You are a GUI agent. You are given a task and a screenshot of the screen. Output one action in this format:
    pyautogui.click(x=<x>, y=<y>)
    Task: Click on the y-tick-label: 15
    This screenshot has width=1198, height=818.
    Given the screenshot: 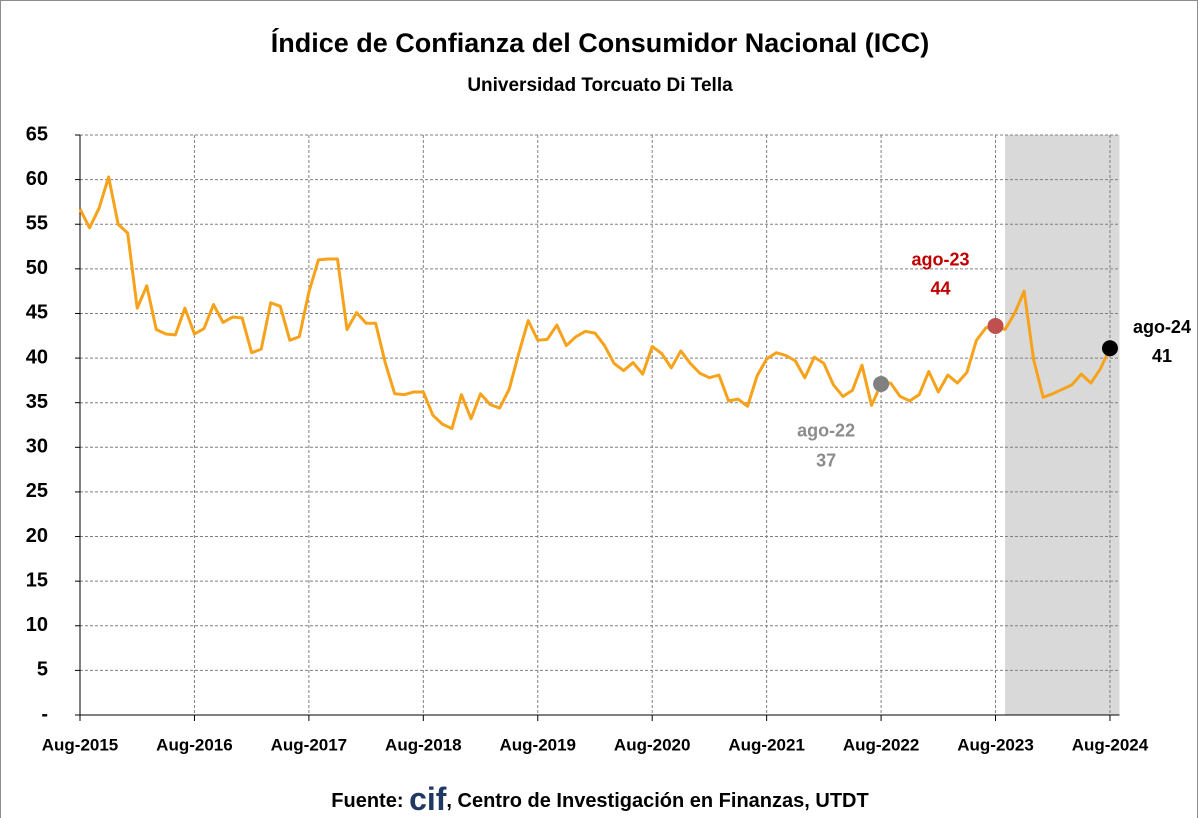 What is the action you would take?
    pyautogui.click(x=37, y=580)
    